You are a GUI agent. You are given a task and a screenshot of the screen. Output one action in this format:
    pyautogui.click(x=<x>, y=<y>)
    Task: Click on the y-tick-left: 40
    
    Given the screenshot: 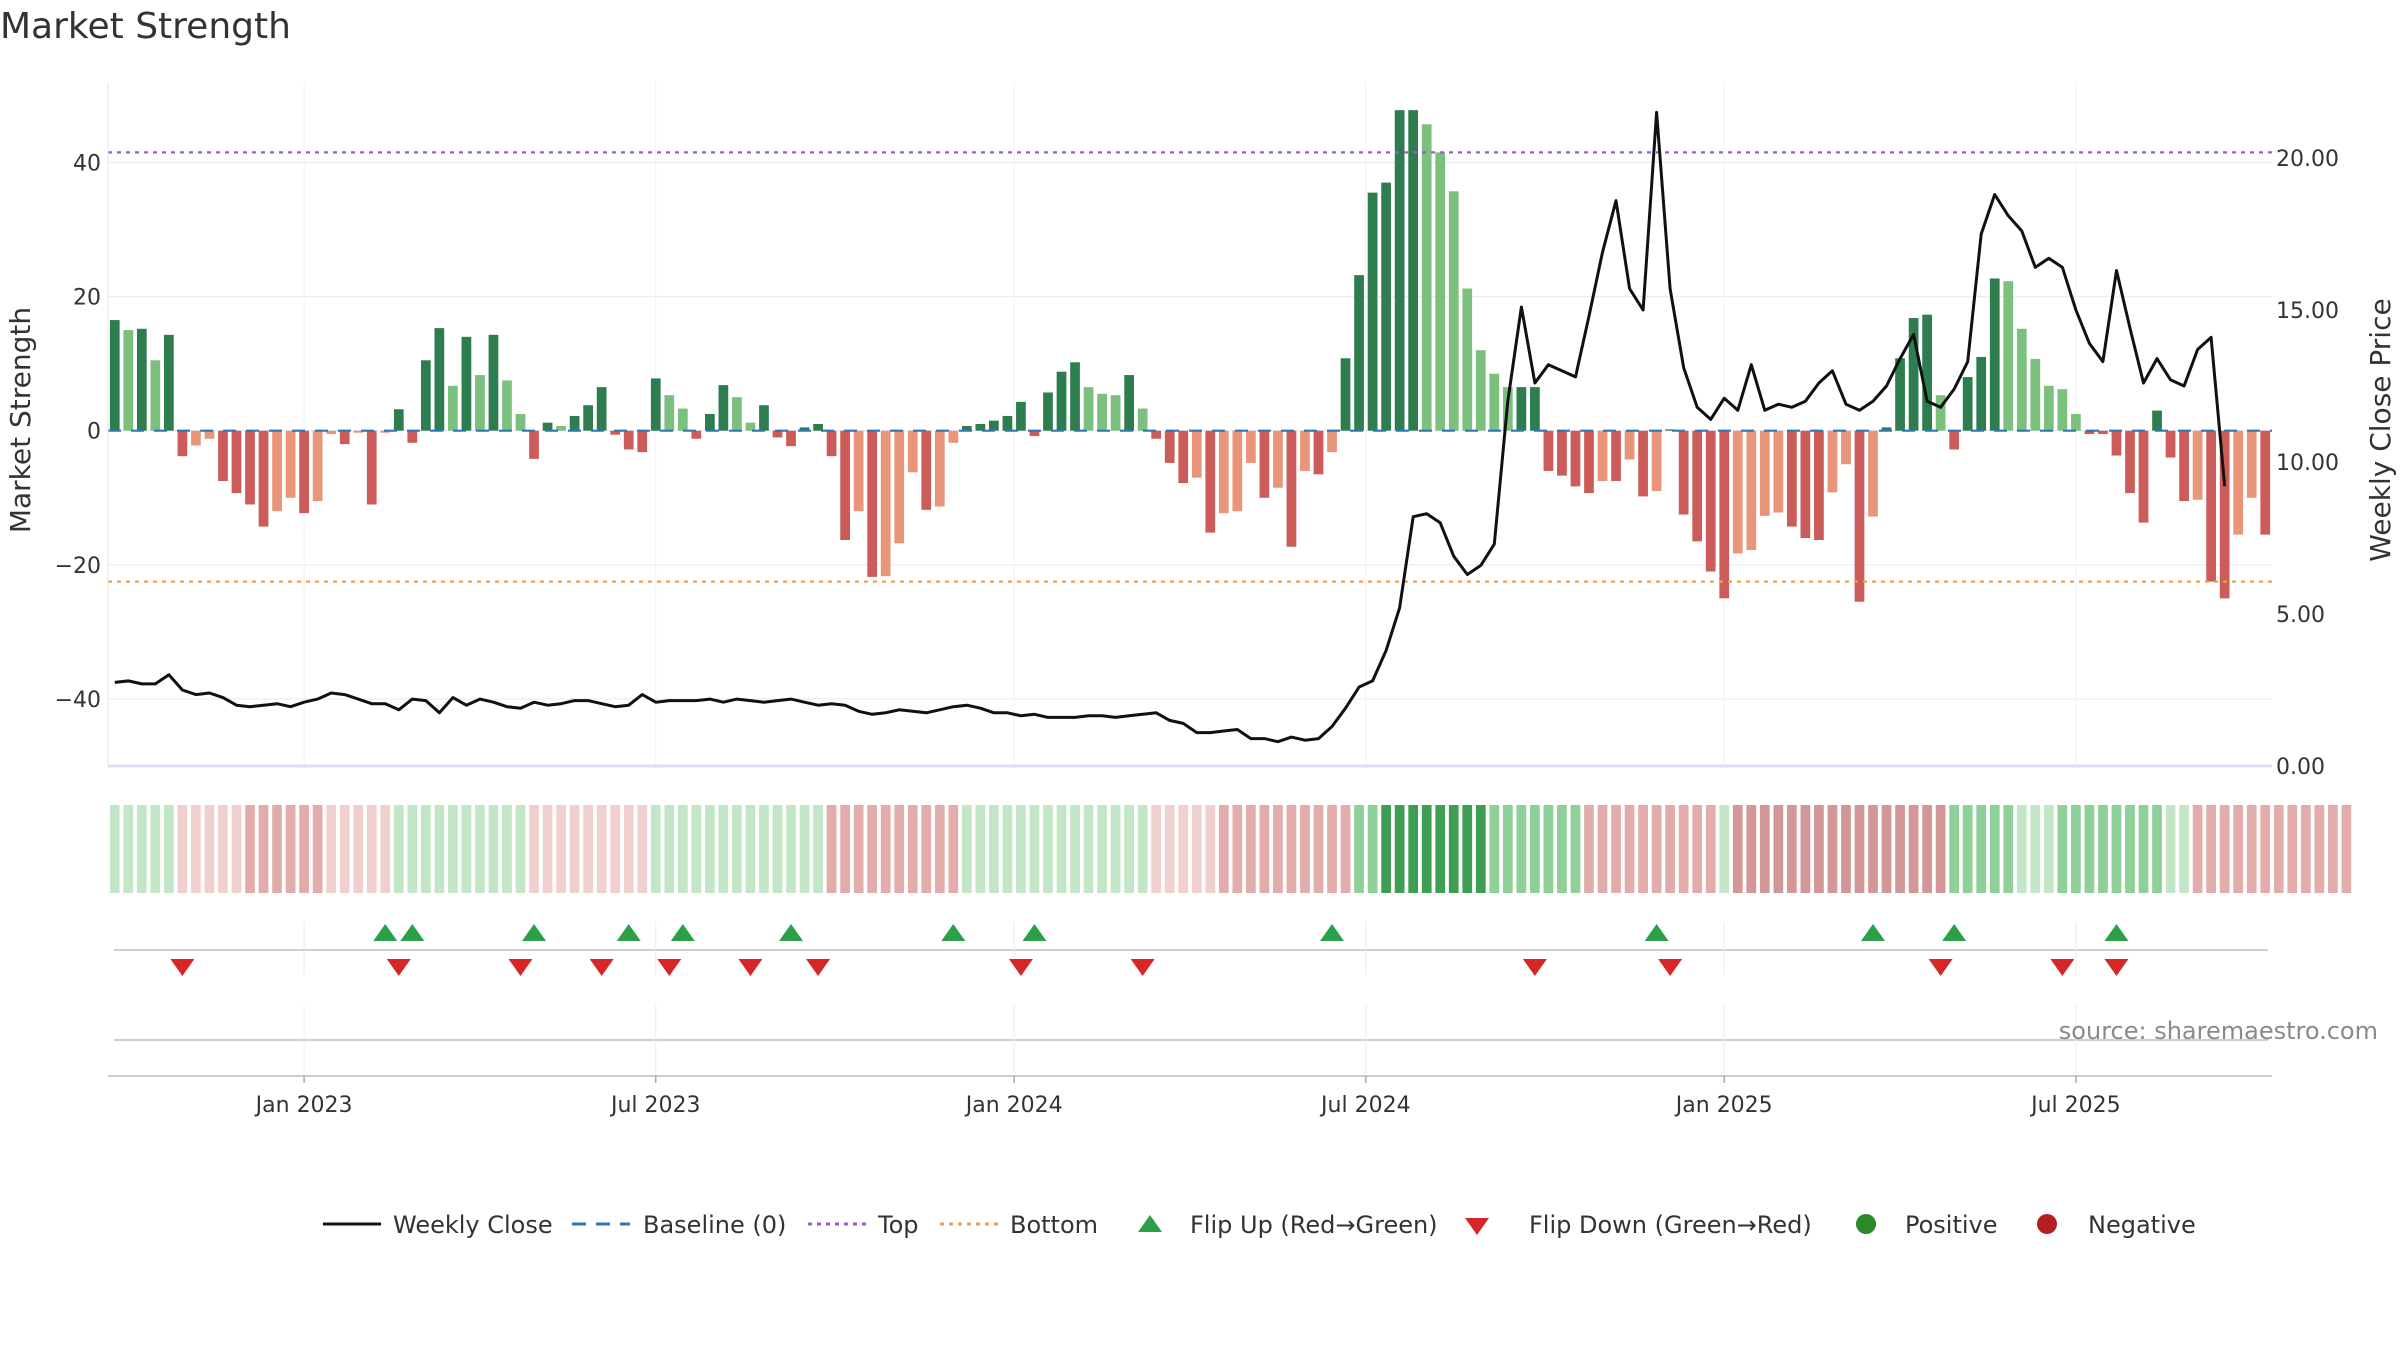 What is the action you would take?
    pyautogui.click(x=87, y=163)
    